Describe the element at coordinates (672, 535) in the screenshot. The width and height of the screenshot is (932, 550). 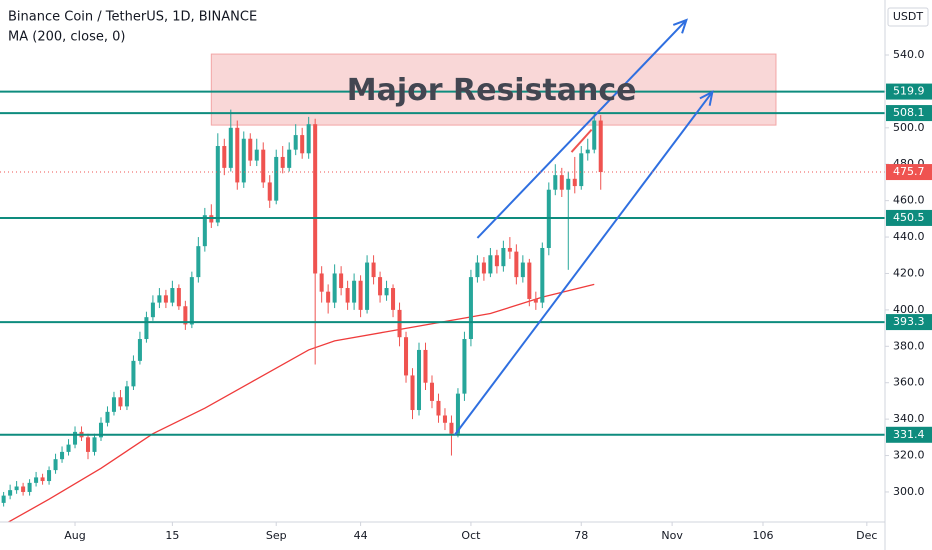
I see `x-tick-label: Nov` at that location.